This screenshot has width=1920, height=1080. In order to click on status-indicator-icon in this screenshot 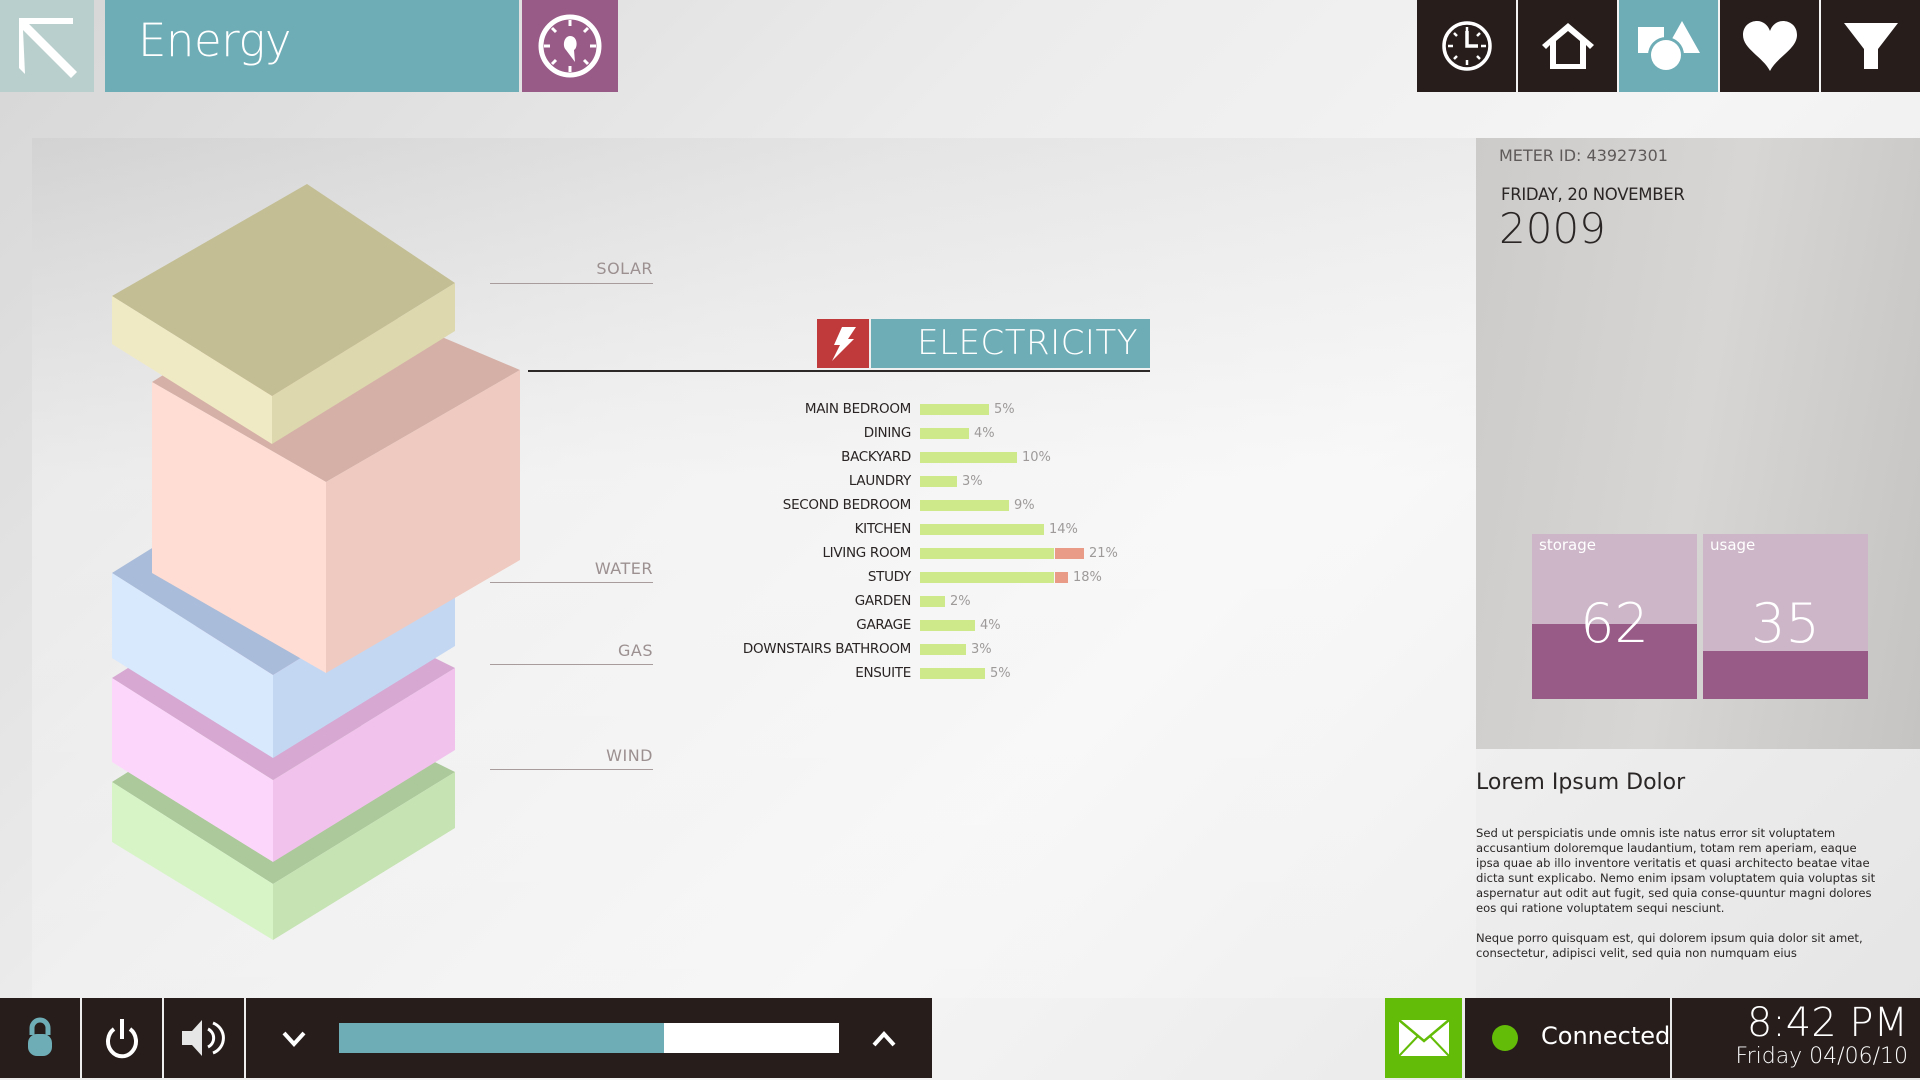, I will do `click(1505, 1038)`.